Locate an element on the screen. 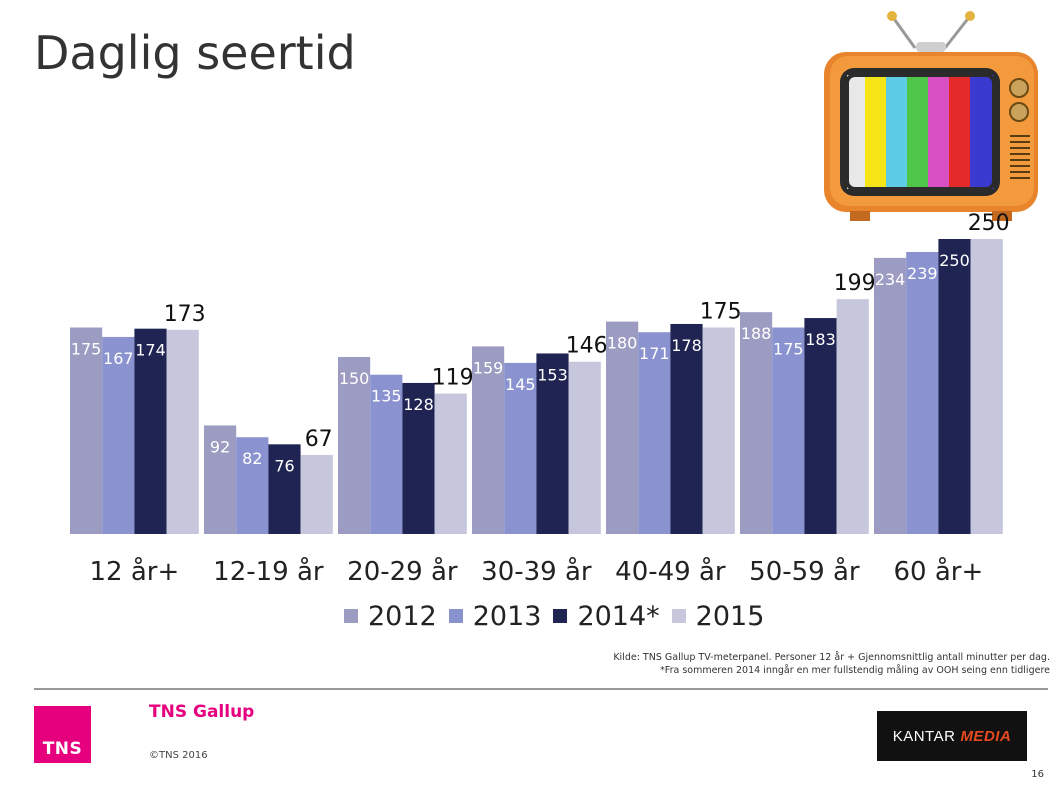 The image size is (1058, 795). kantar-media-logo: KANTAR MEDIA is located at coordinates (952, 736).